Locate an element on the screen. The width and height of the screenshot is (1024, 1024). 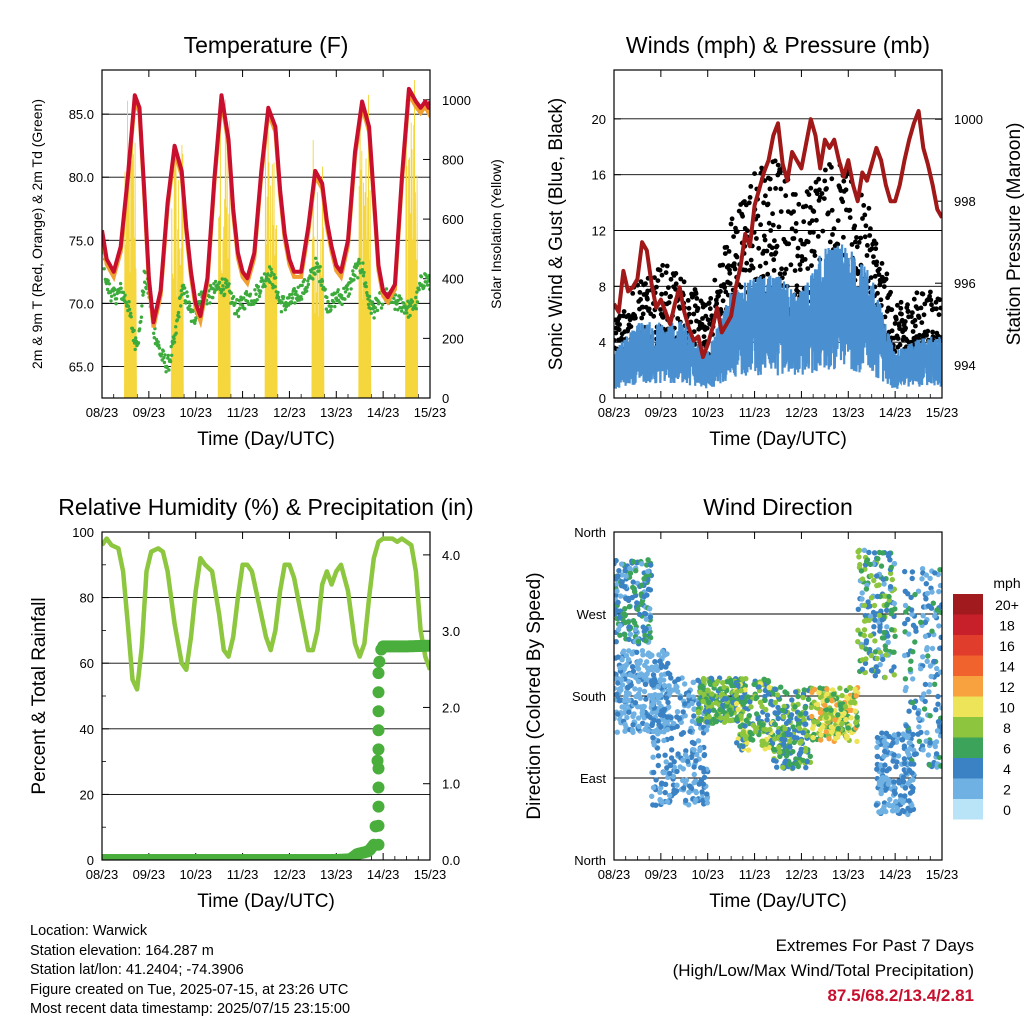
y-tick-label: East is located at coordinates (593, 778).